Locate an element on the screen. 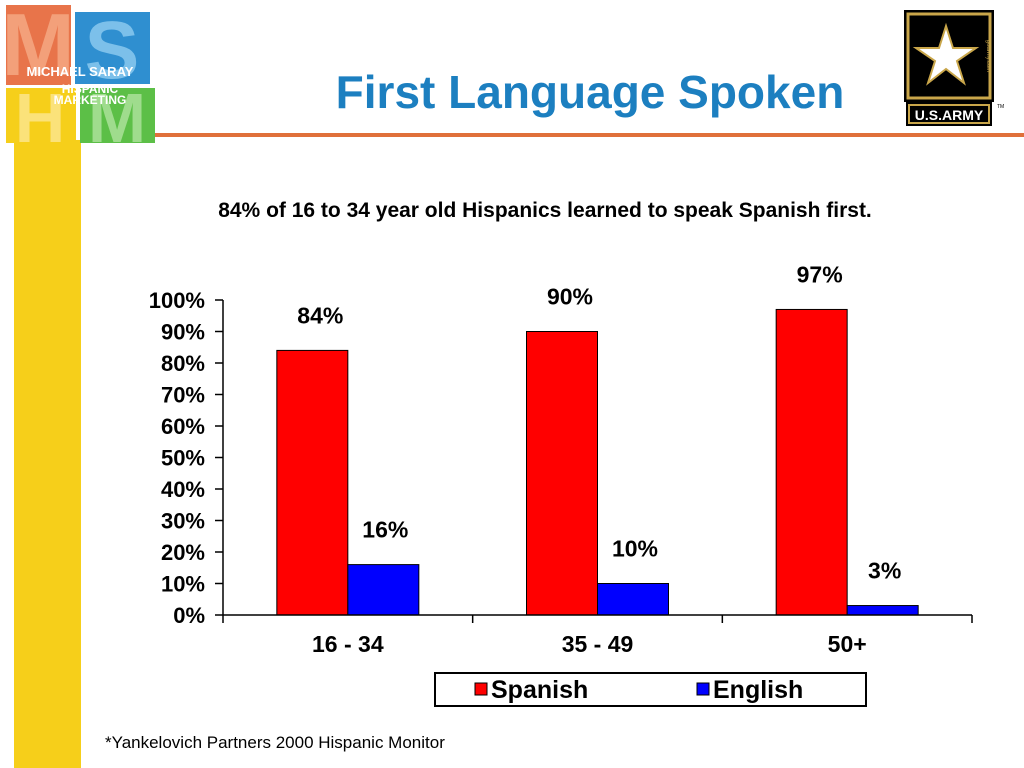 This screenshot has height=768, width=1024. slide-title: First Language Spoken is located at coordinates (590, 92).